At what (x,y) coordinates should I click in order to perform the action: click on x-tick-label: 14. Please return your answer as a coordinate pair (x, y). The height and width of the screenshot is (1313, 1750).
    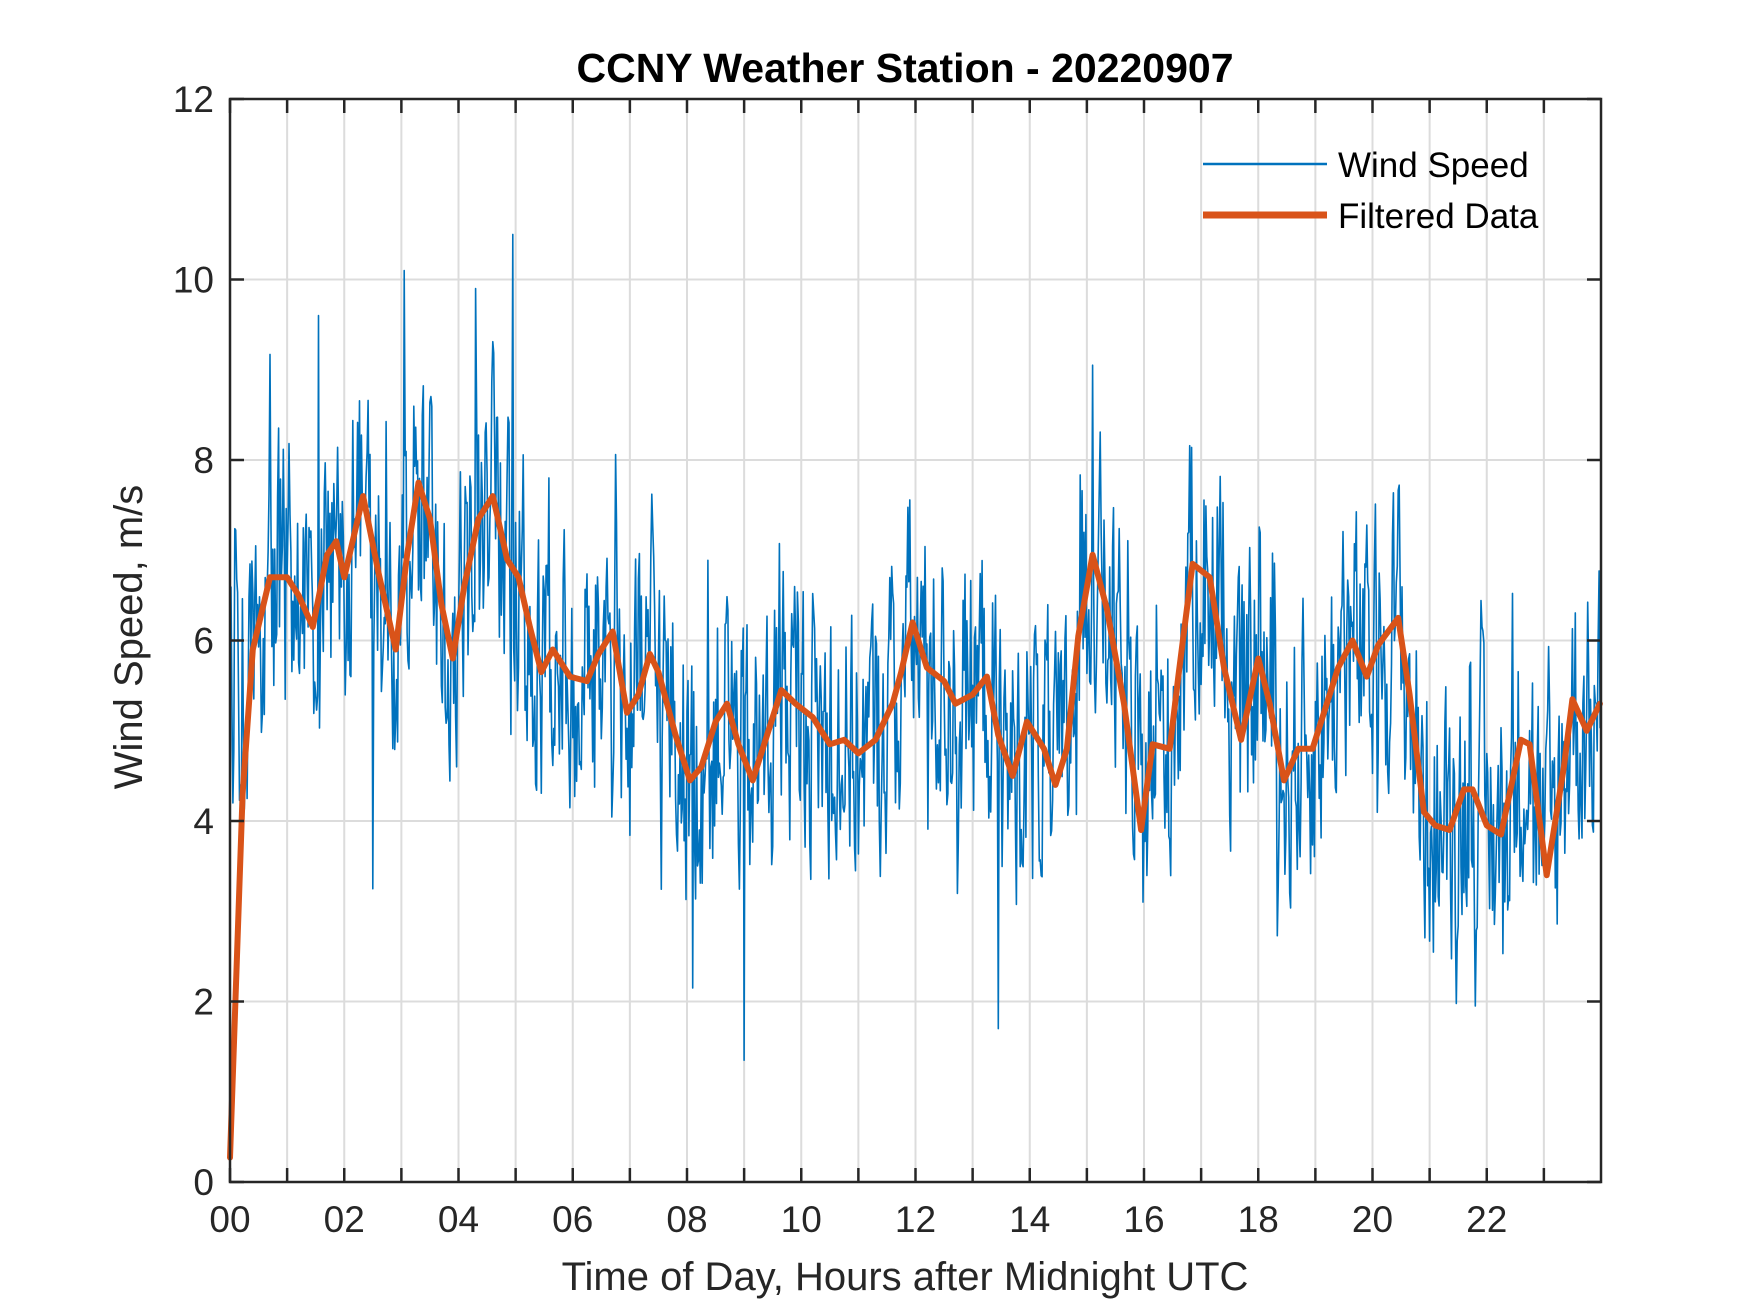
    Looking at the image, I should click on (1029, 1219).